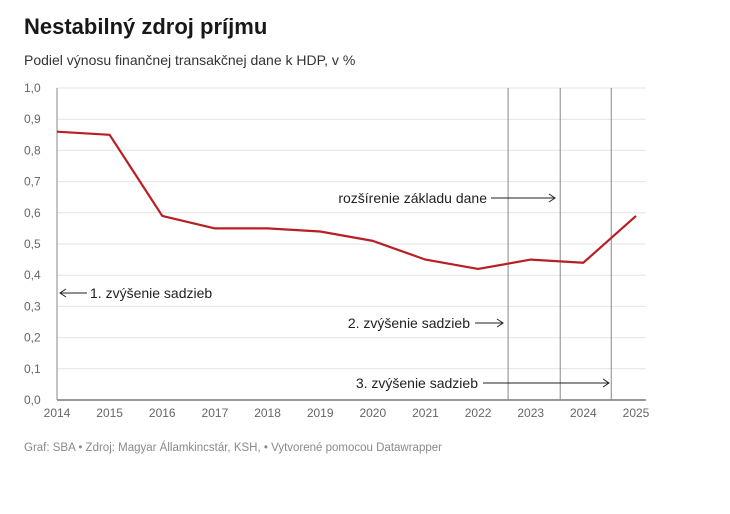 The height and width of the screenshot is (514, 730). What do you see at coordinates (32, 338) in the screenshot?
I see `y-tick-label: 0,2` at bounding box center [32, 338].